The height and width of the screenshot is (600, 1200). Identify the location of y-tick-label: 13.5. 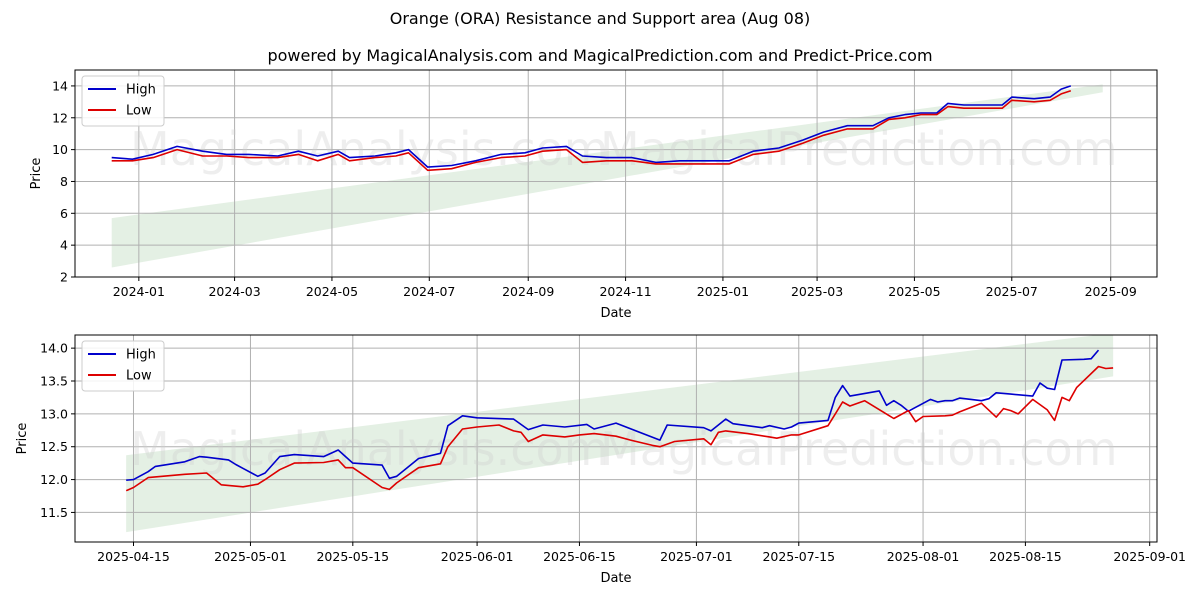
(54, 381).